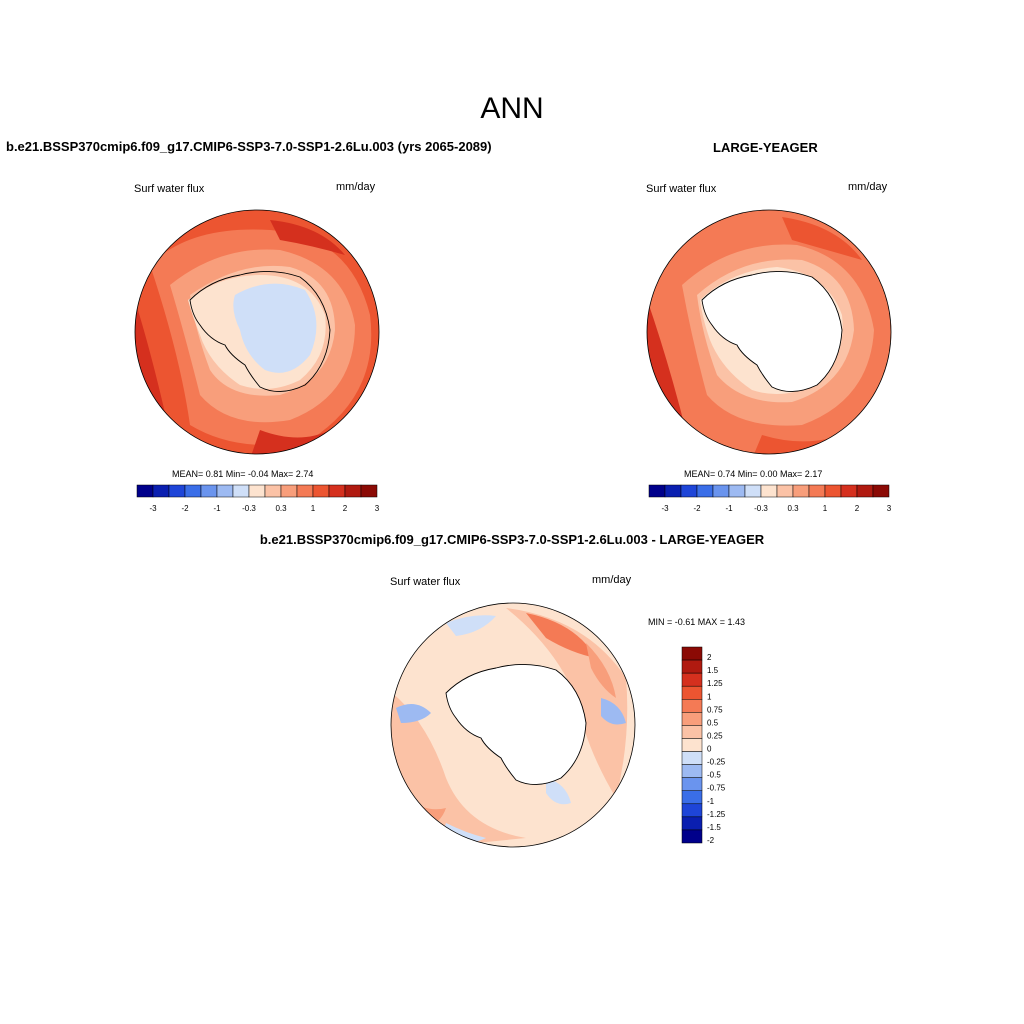 The image size is (1024, 1024). What do you see at coordinates (825, 508) in the screenshot?
I see `panel-2-colorbar-tick-label: 1` at bounding box center [825, 508].